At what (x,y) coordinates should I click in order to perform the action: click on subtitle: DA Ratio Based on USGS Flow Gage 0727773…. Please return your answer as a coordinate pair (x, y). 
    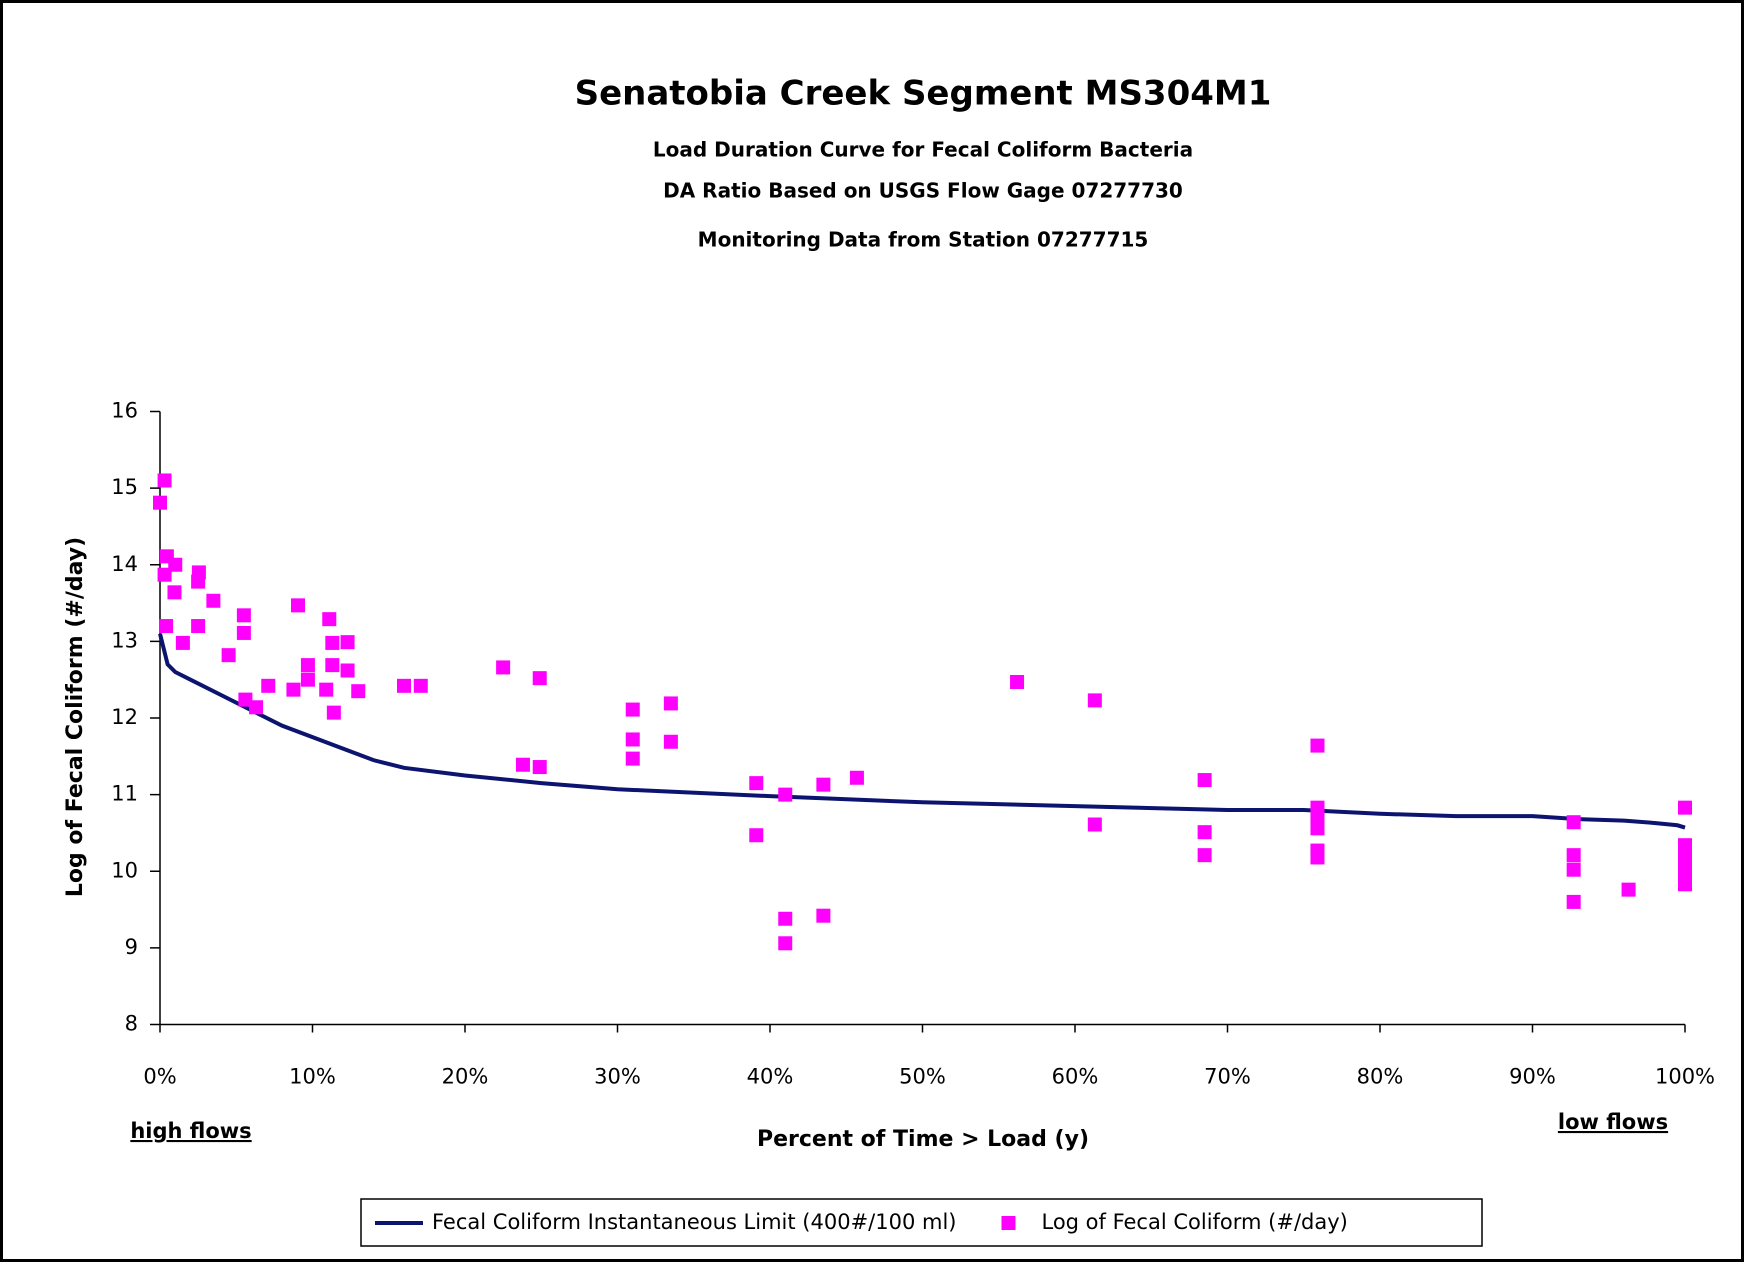
    Looking at the image, I should click on (923, 191).